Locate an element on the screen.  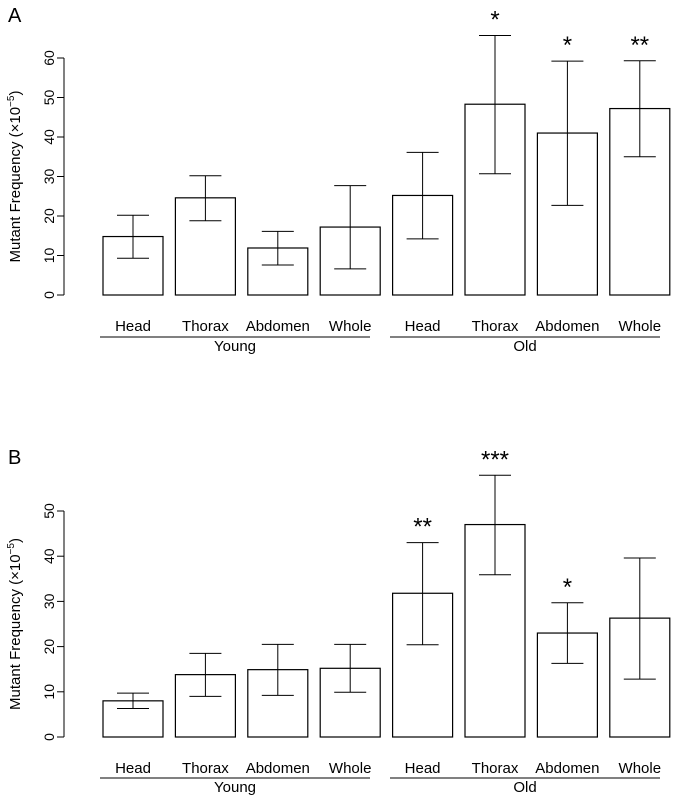
panel-label: B is located at coordinates (14, 458).